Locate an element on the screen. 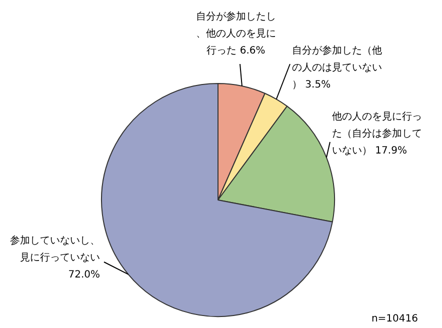 The width and height of the screenshot is (442, 328). slice-label: 自分が参加したし、他の人のを見に行った 6.6% is located at coordinates (236, 33).